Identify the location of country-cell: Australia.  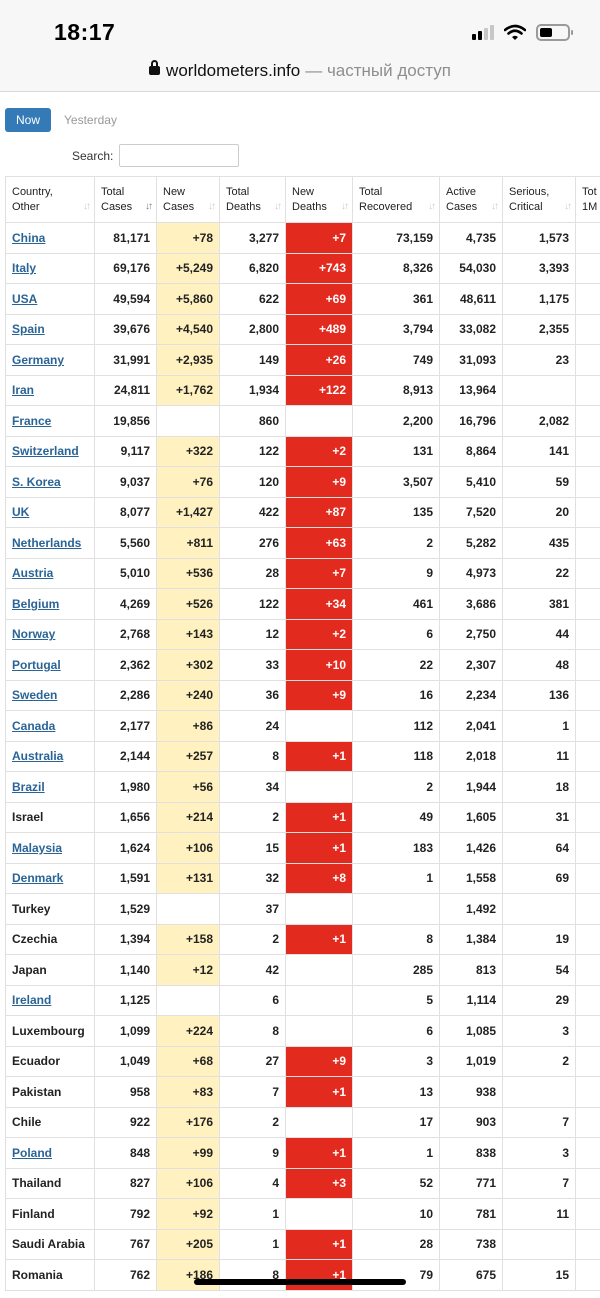
(50, 756).